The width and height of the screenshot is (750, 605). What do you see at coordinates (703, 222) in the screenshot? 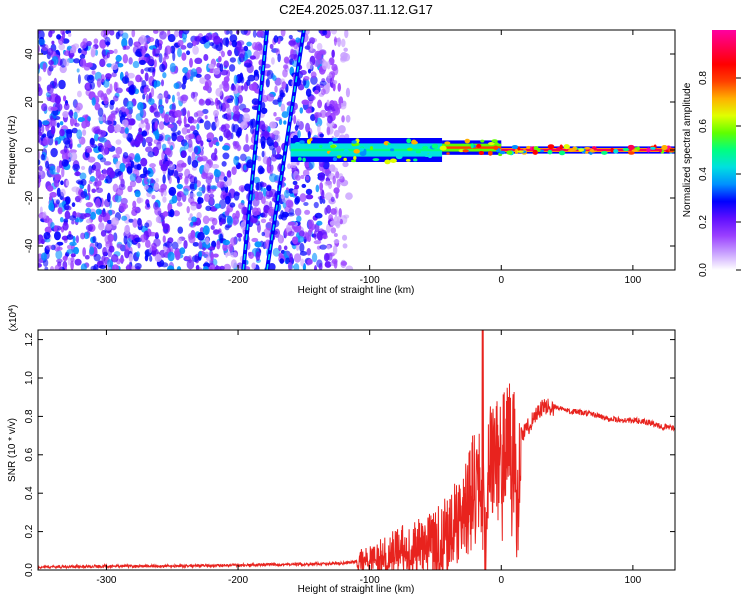
I see `colorbar-tick: 0.2` at bounding box center [703, 222].